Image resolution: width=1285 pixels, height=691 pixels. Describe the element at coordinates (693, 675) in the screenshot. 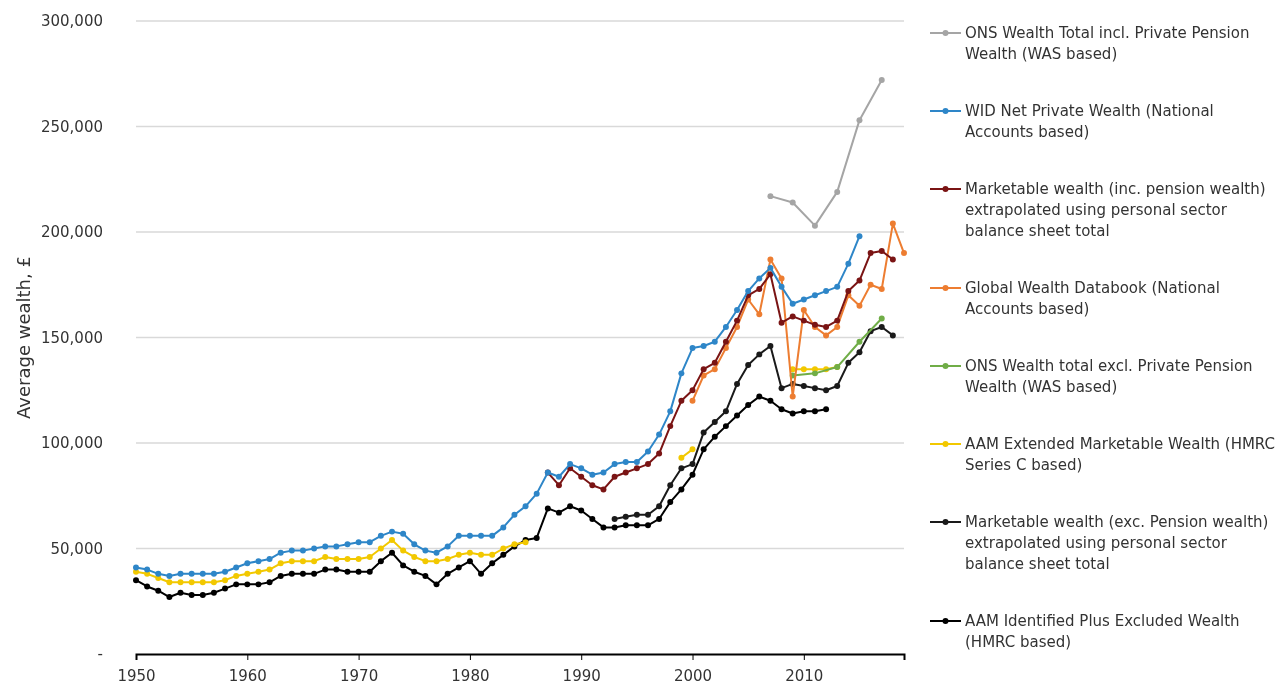

I see `x-tick-label: 2000` at that location.